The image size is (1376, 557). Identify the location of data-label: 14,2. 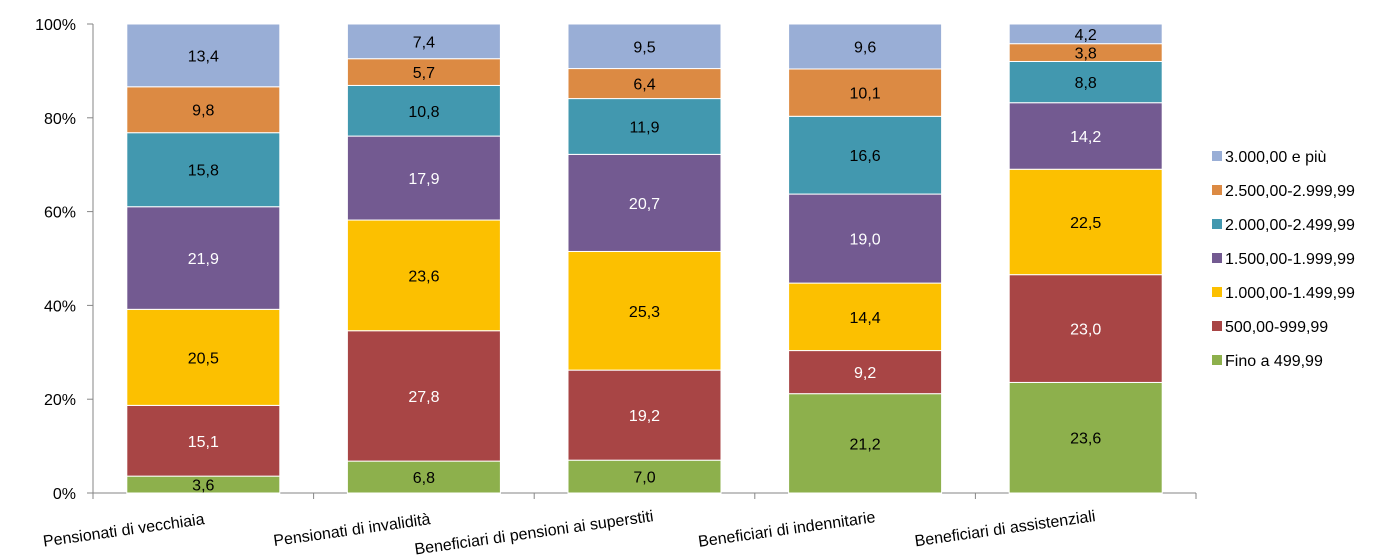
(1085, 137).